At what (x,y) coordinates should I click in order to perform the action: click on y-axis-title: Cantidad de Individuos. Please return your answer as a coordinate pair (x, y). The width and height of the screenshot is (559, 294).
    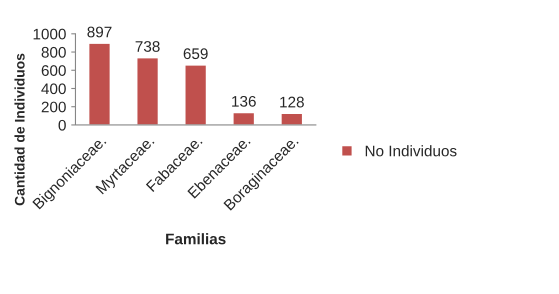
    Looking at the image, I should click on (19, 130).